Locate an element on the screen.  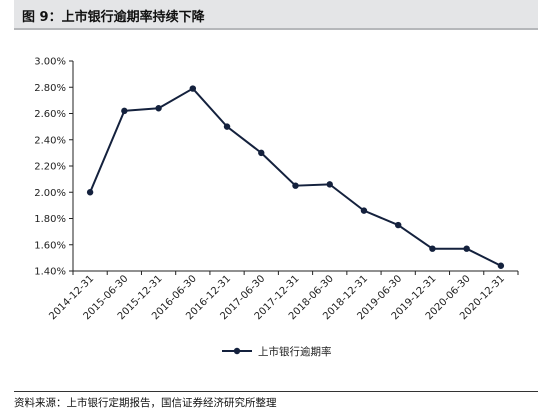
y-tick-label: 2.20% is located at coordinates (50, 167).